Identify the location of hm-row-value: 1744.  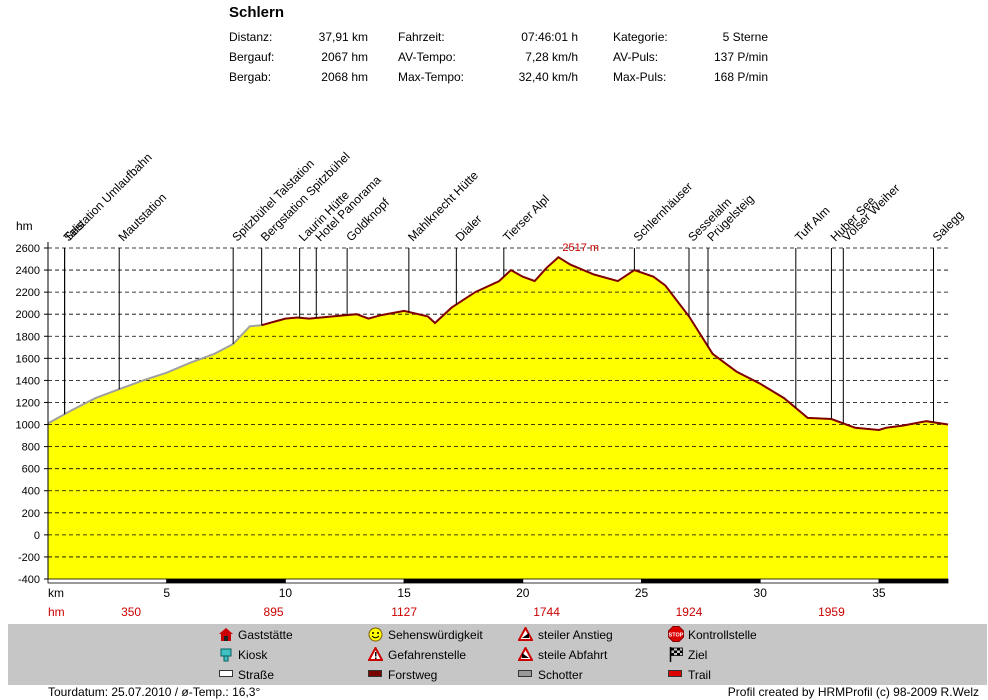
(546, 612).